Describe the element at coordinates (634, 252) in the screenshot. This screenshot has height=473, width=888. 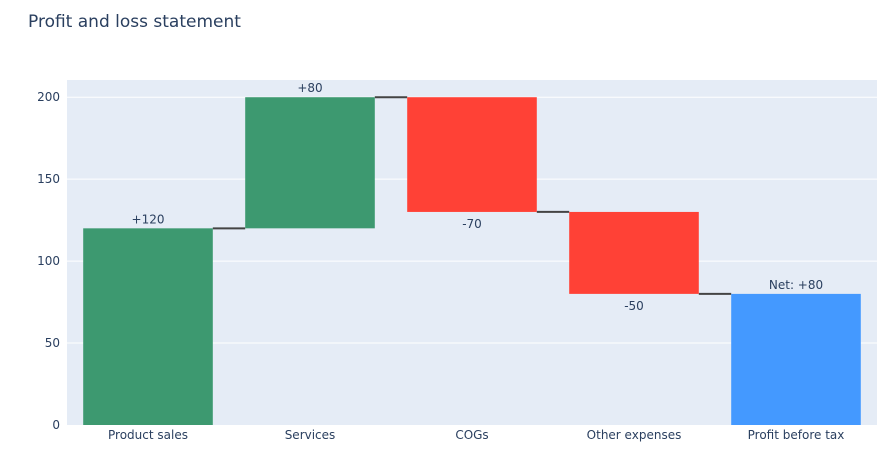
I see `bar-other-expenses` at that location.